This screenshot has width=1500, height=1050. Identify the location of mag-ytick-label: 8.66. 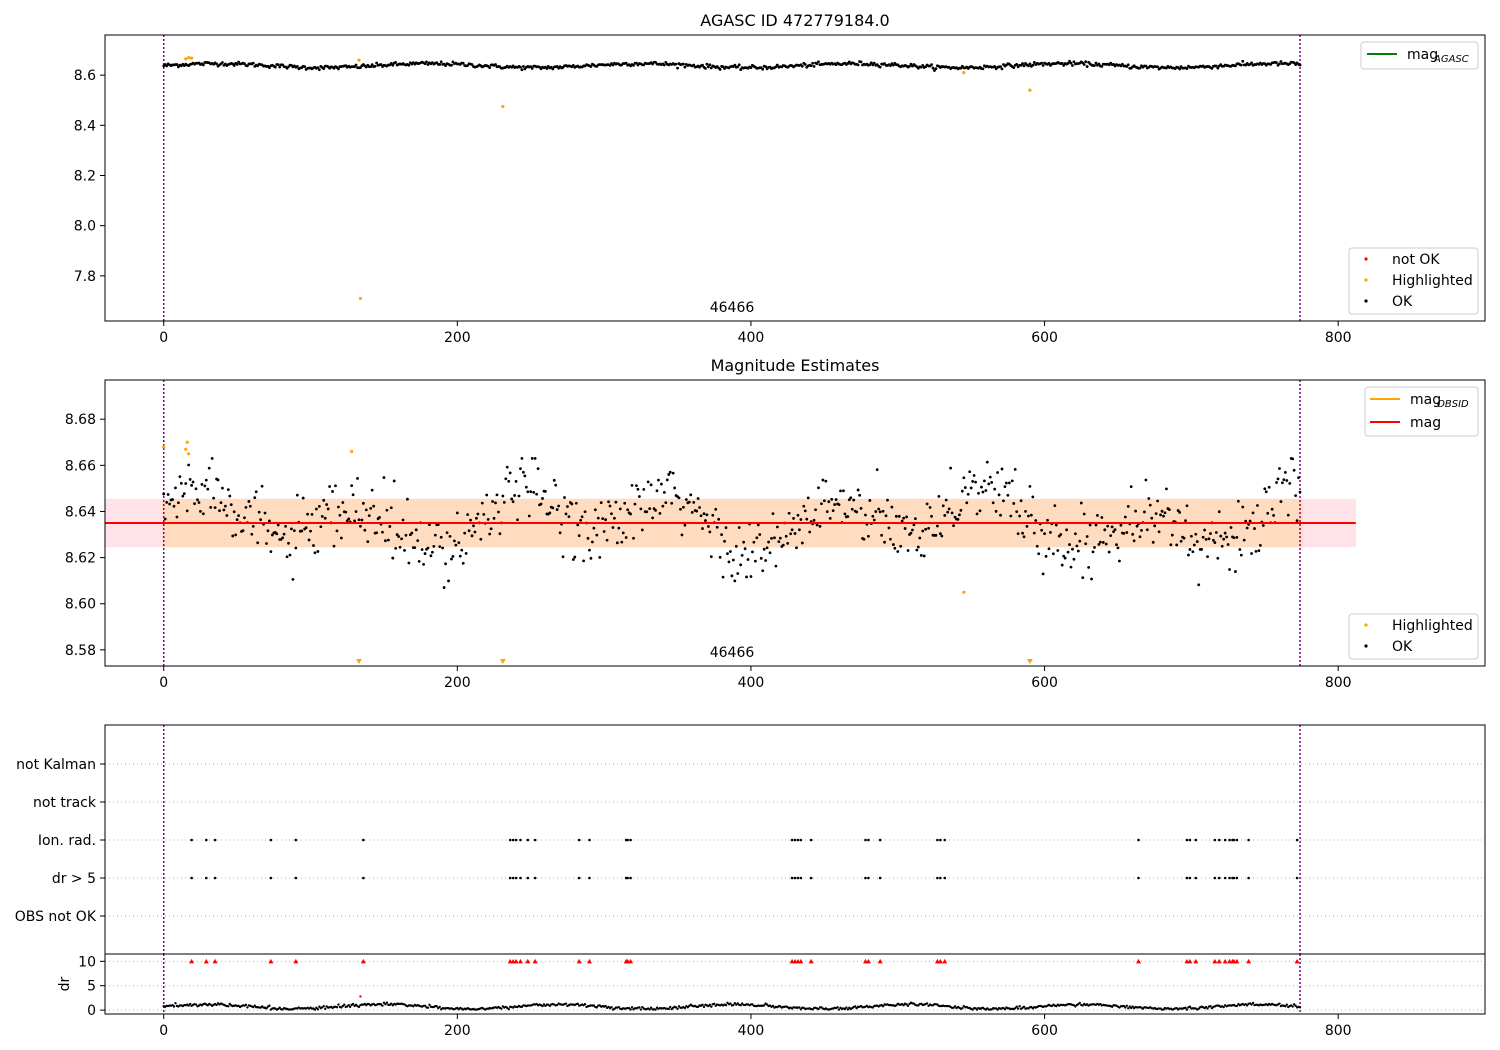
(80, 466).